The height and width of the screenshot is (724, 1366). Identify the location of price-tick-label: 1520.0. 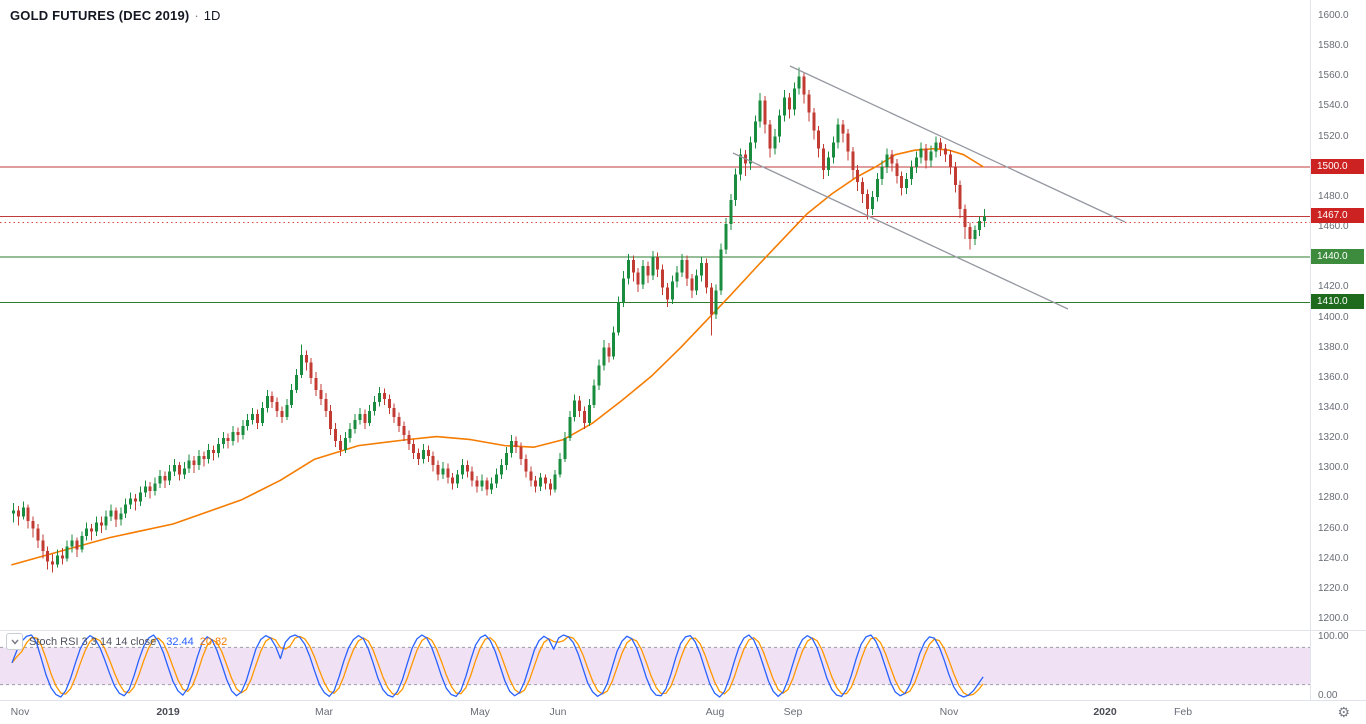
(1333, 136).